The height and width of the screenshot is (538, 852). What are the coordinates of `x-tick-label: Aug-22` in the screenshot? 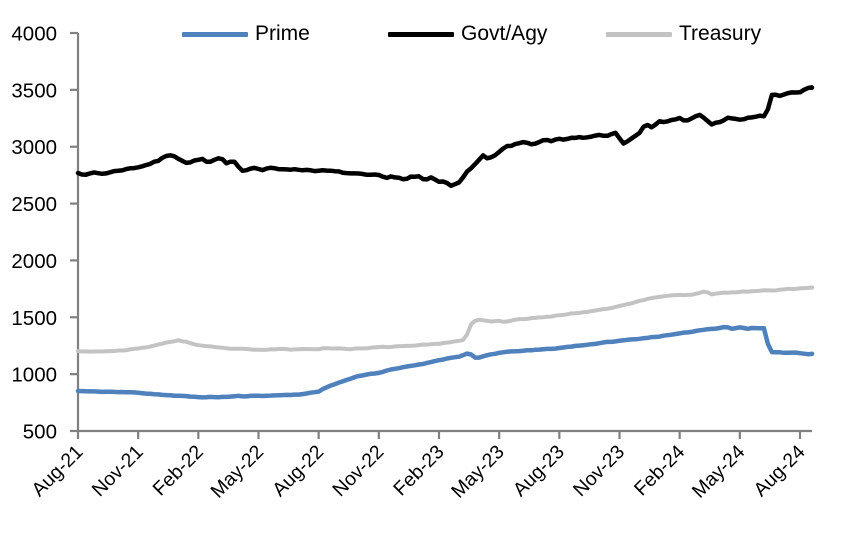 It's located at (298, 471).